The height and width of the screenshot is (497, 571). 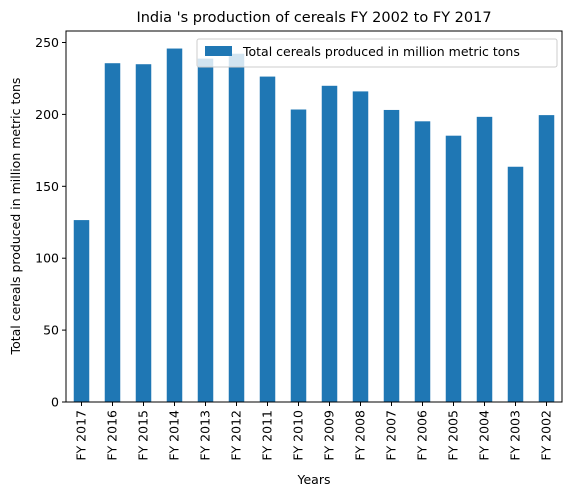 What do you see at coordinates (47, 258) in the screenshot?
I see `y-tick-label: 100` at bounding box center [47, 258].